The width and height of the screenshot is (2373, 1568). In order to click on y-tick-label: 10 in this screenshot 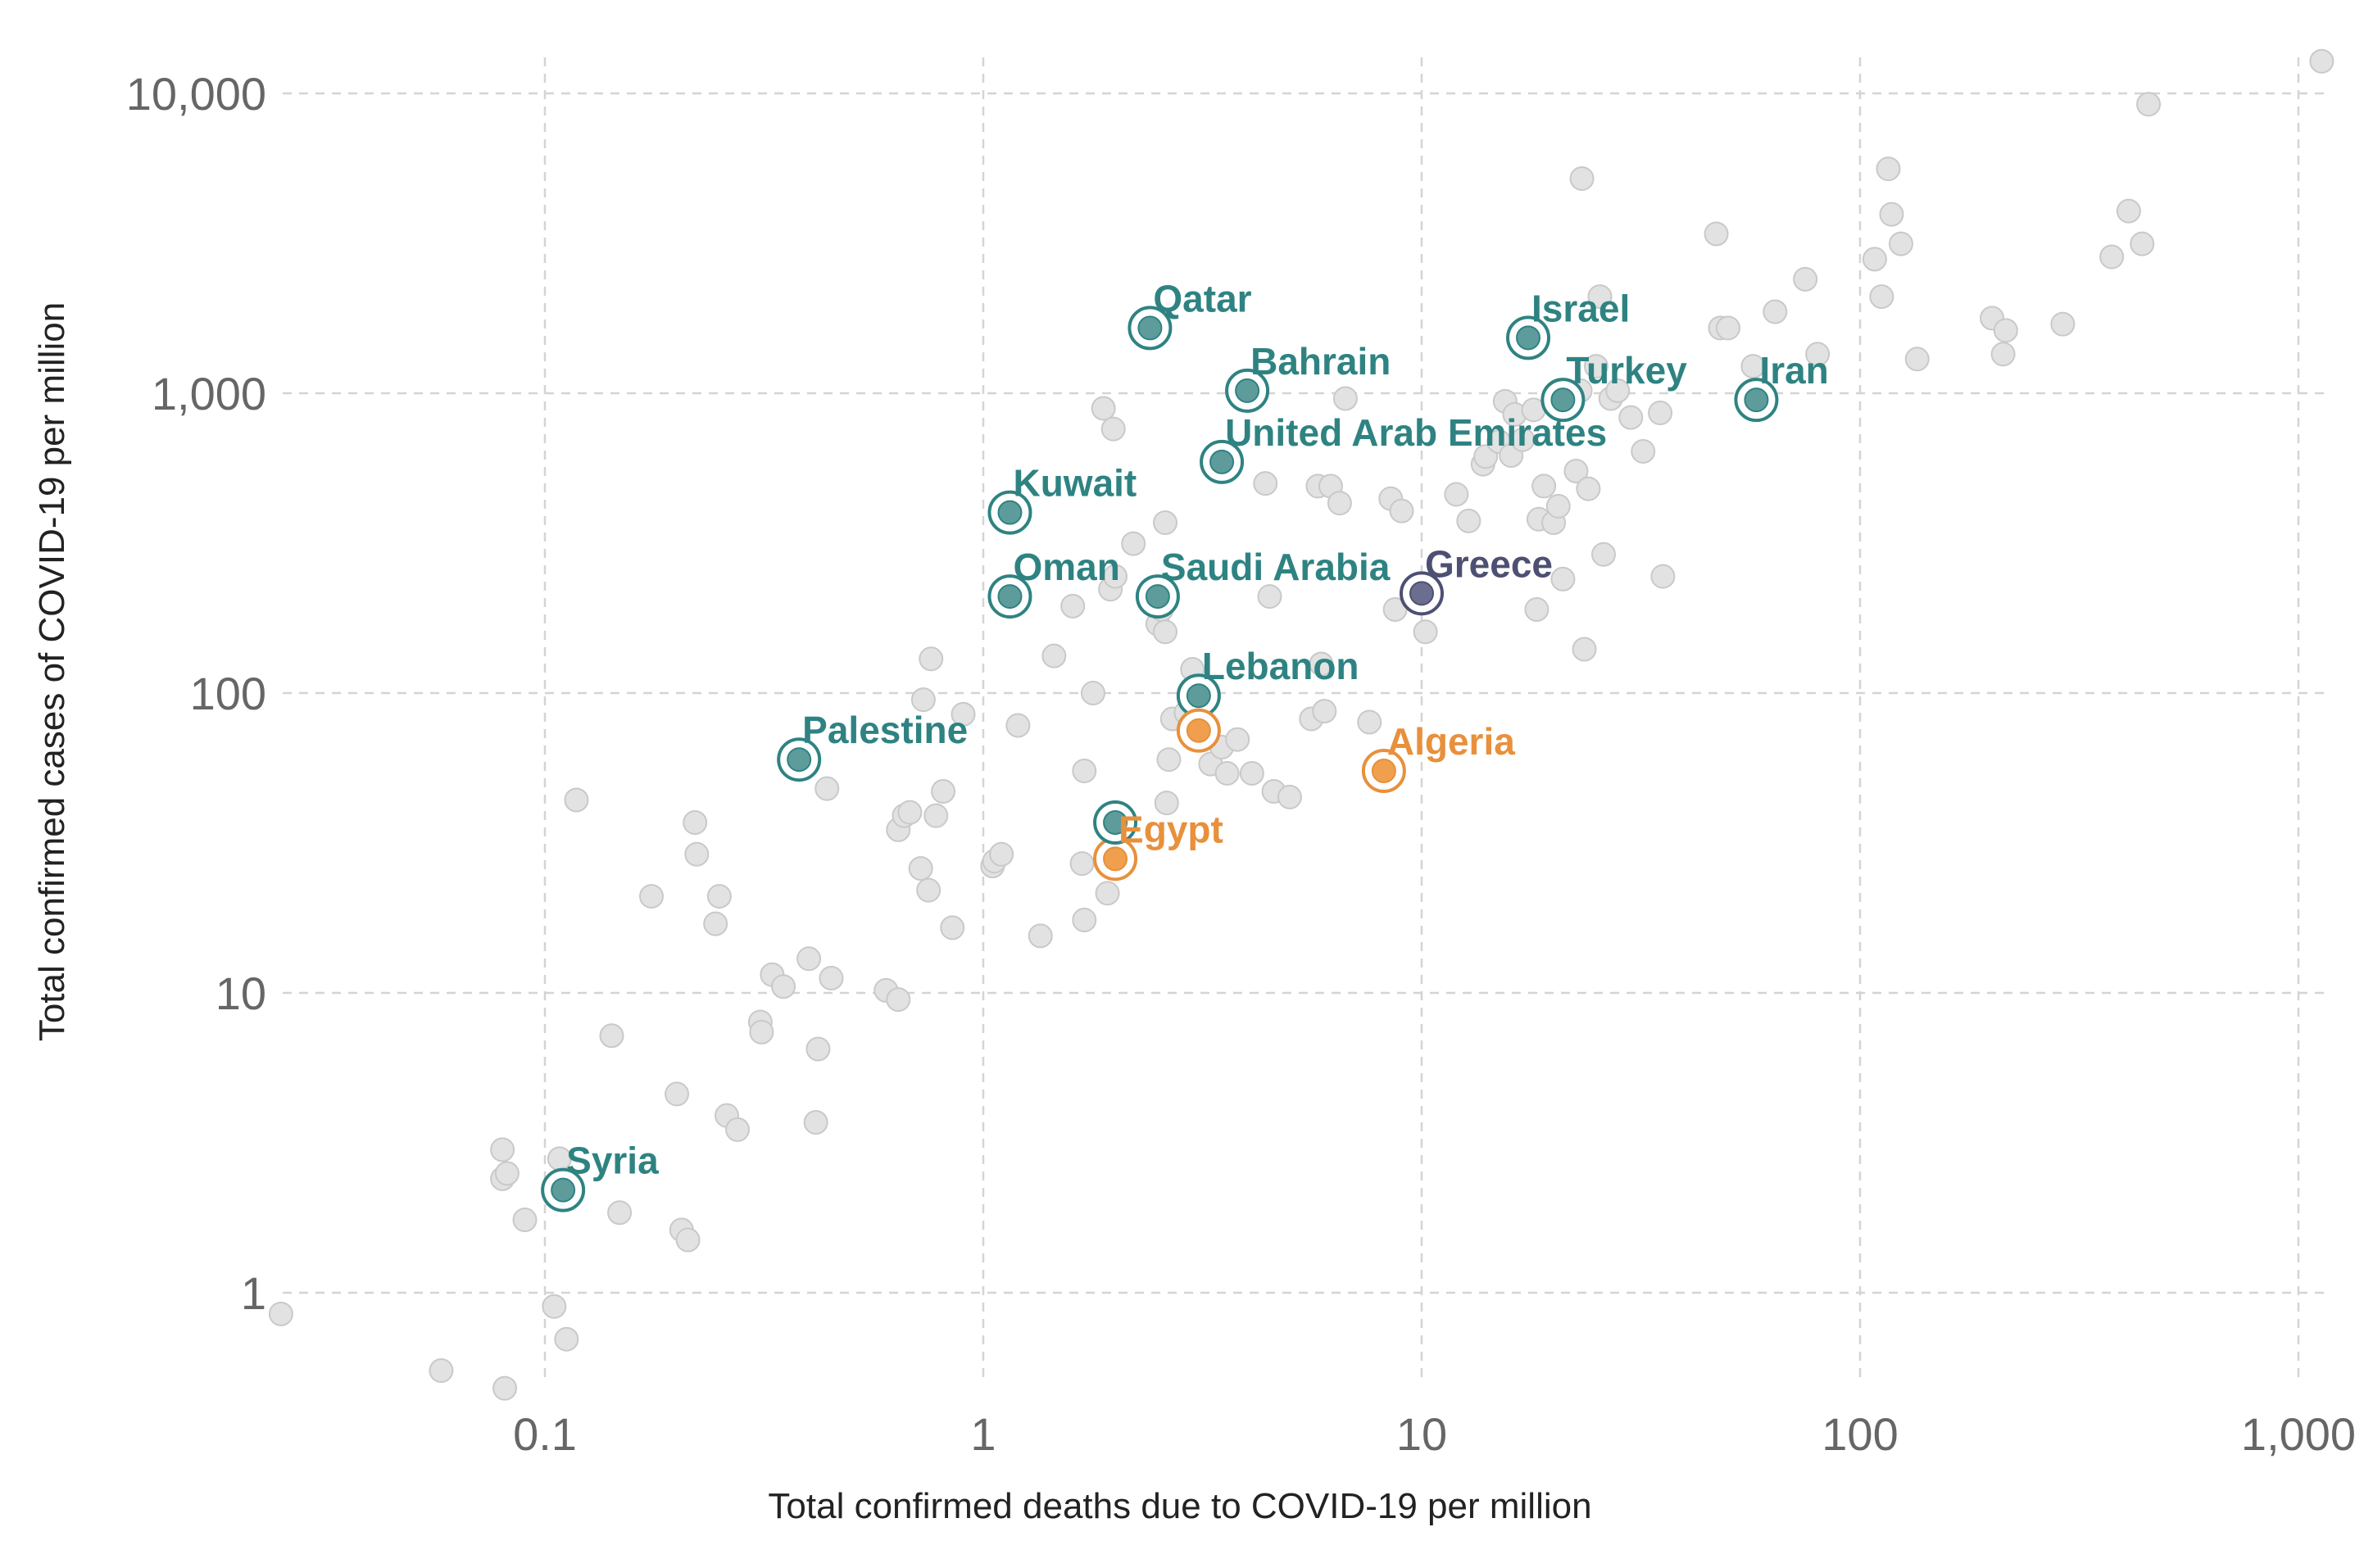, I will do `click(241, 994)`.